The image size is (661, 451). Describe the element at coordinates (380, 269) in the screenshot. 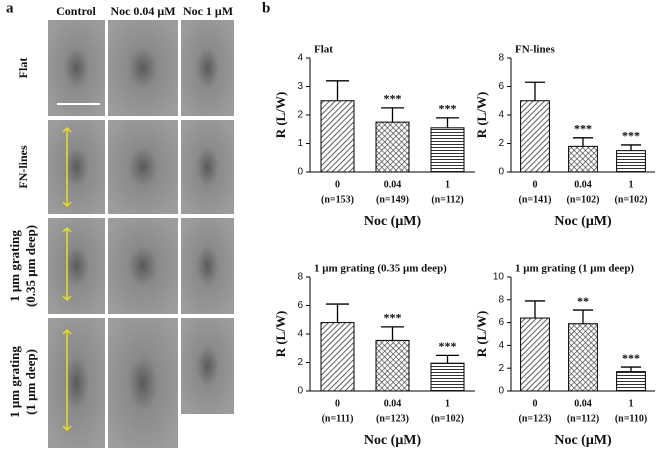

I see `chart-title: 1 μm grating (0.35 μm deep)` at that location.